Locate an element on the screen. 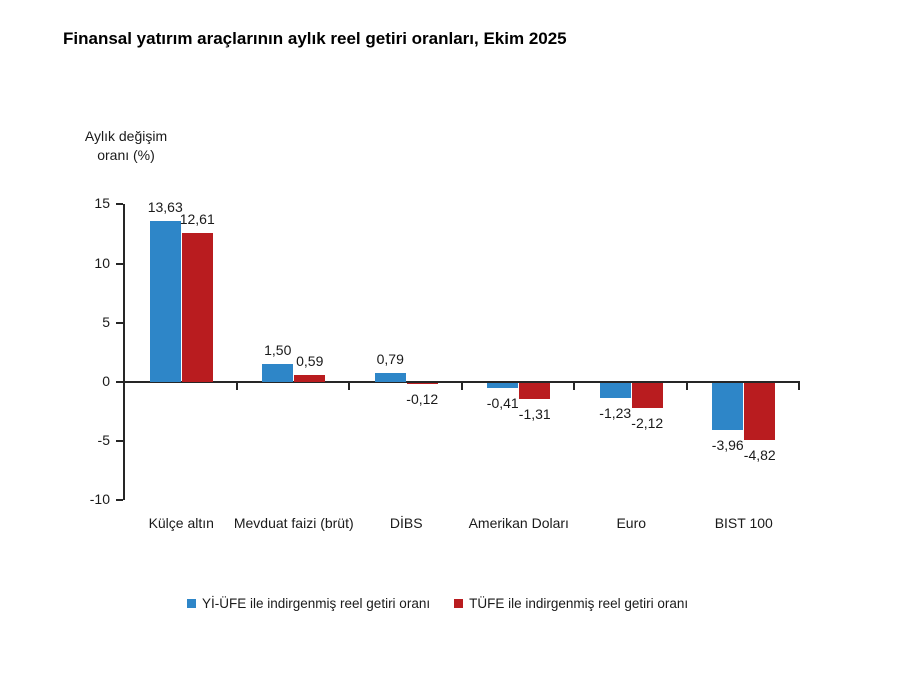  category-label: Külçe altın is located at coordinates (181, 523).